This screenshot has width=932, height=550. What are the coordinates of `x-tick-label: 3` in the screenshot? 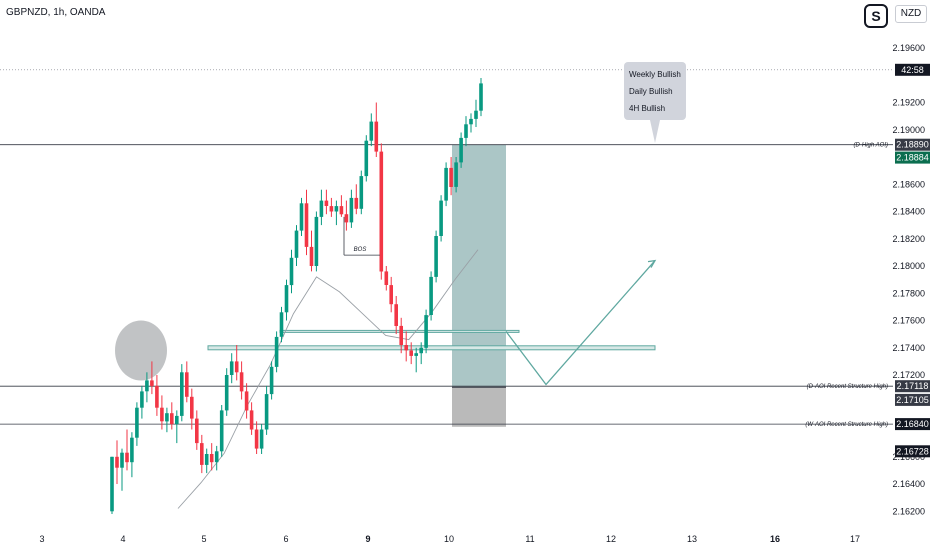 It's located at (41, 539).